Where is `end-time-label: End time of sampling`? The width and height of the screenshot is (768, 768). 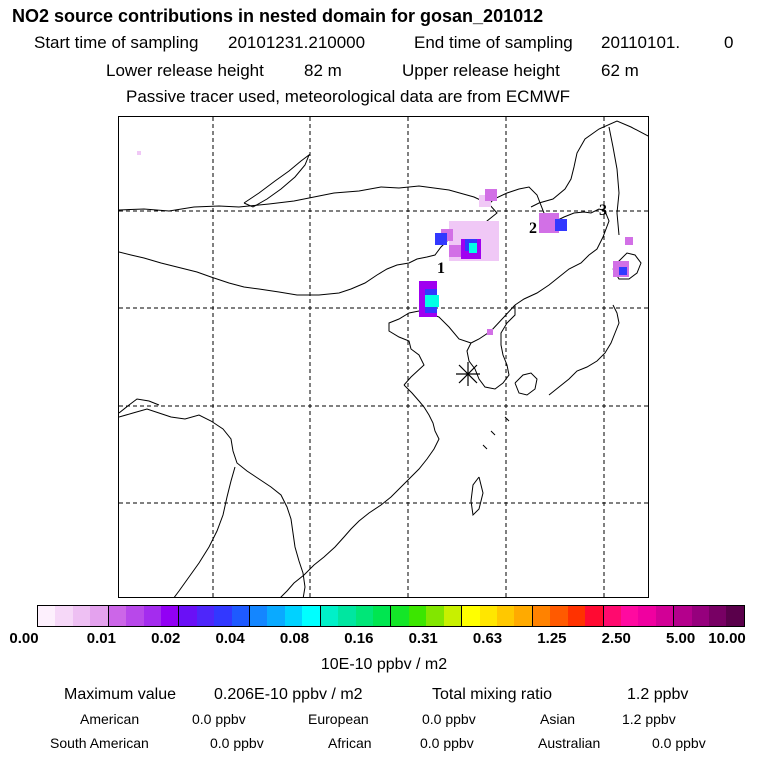 end-time-label: End time of sampling is located at coordinates (493, 42).